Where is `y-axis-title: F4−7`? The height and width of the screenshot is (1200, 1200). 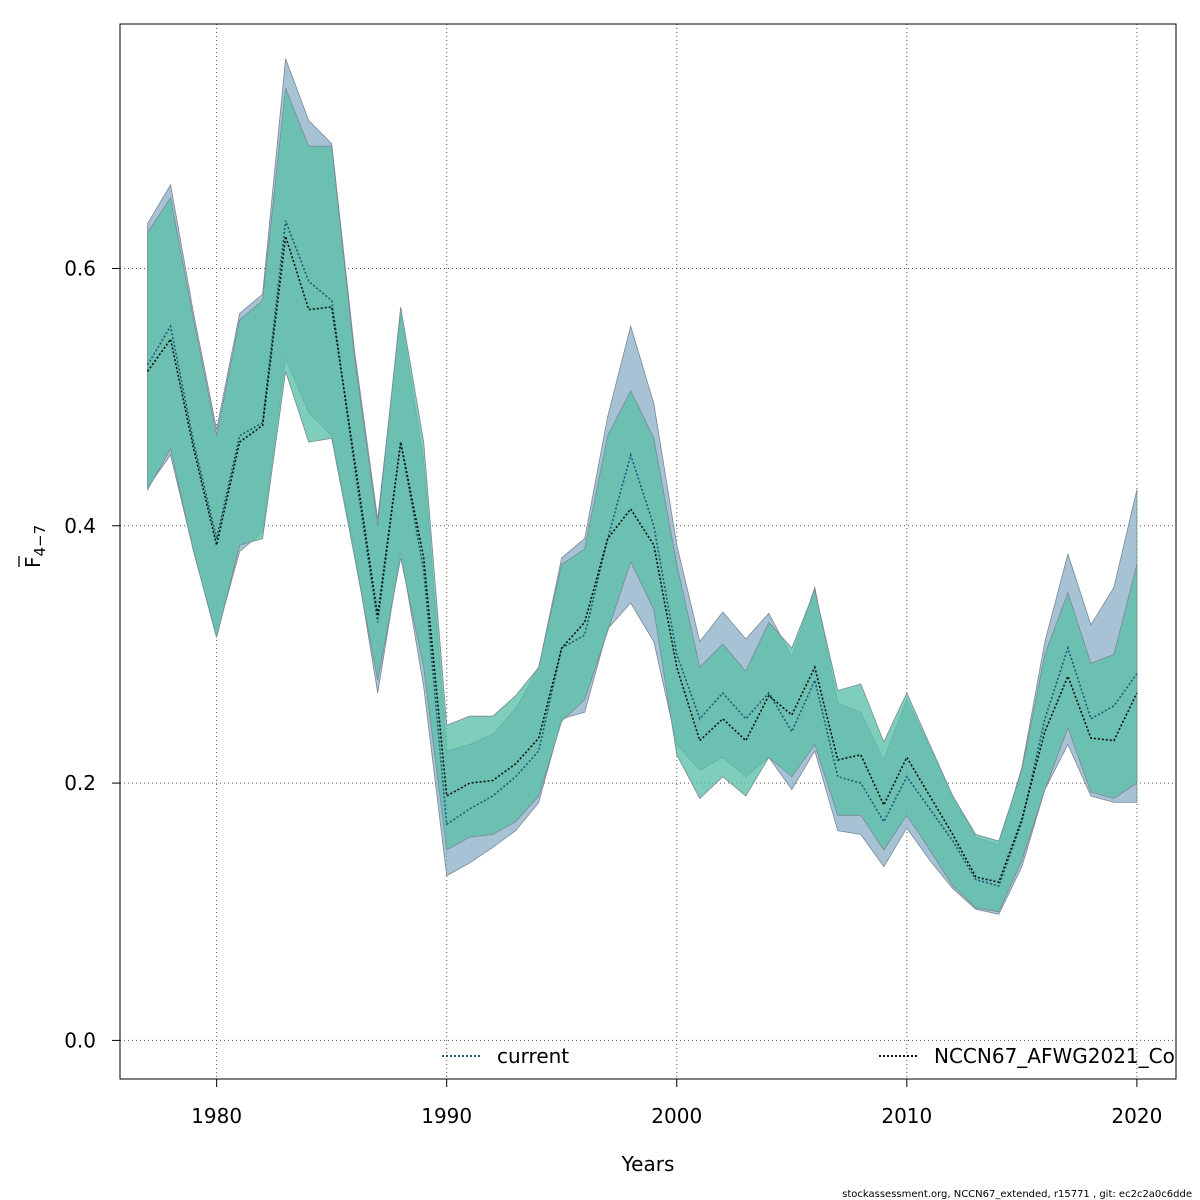 y-axis-title: F4−7 is located at coordinates (33, 546).